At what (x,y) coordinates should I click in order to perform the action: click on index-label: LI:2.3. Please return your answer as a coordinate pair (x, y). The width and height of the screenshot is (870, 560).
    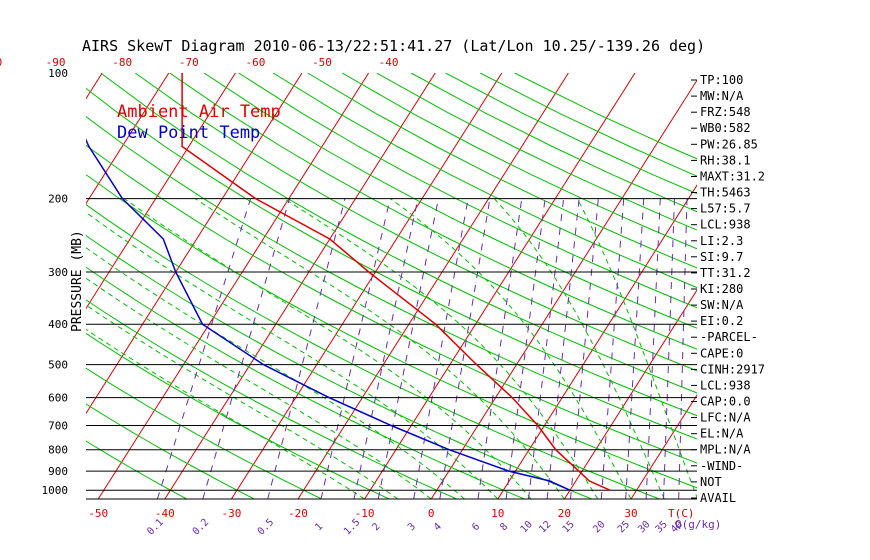
    Looking at the image, I should click on (721, 241).